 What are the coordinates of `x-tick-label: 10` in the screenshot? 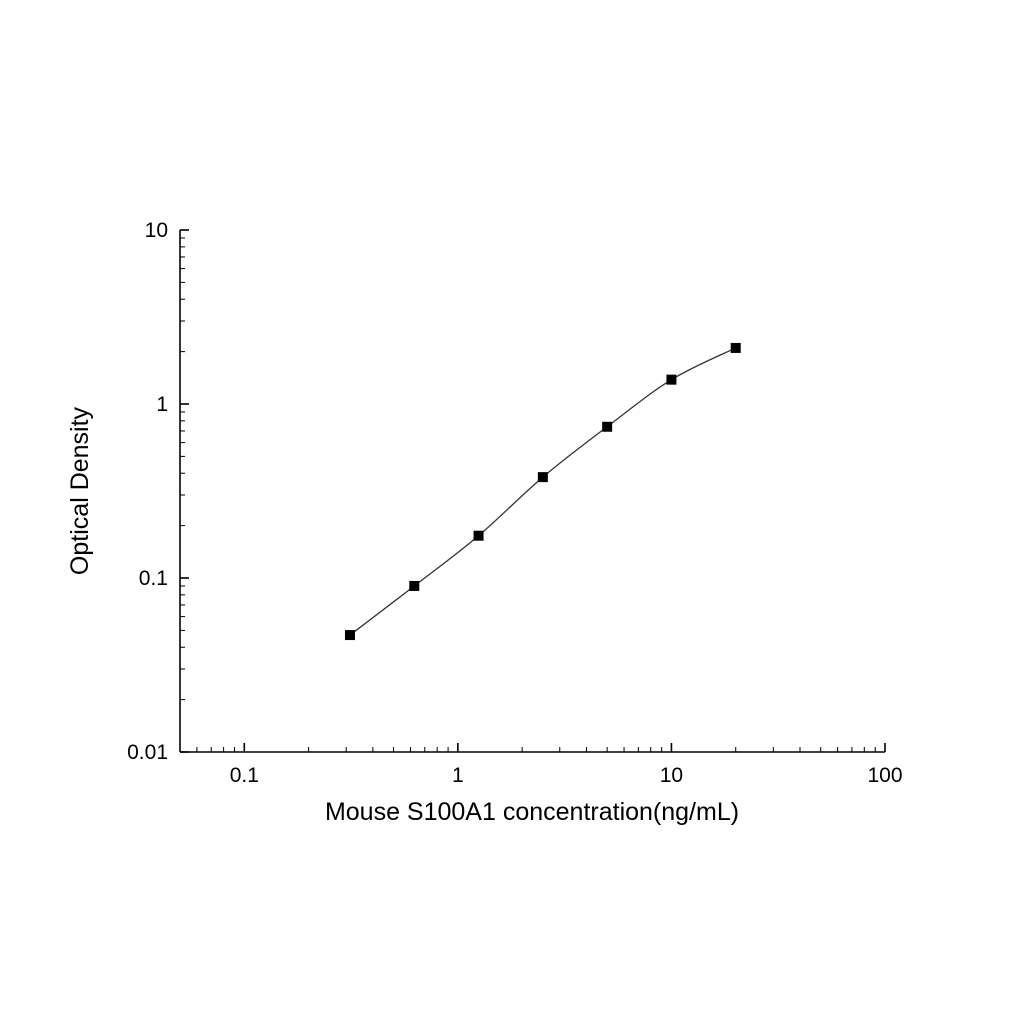 It's located at (671, 775).